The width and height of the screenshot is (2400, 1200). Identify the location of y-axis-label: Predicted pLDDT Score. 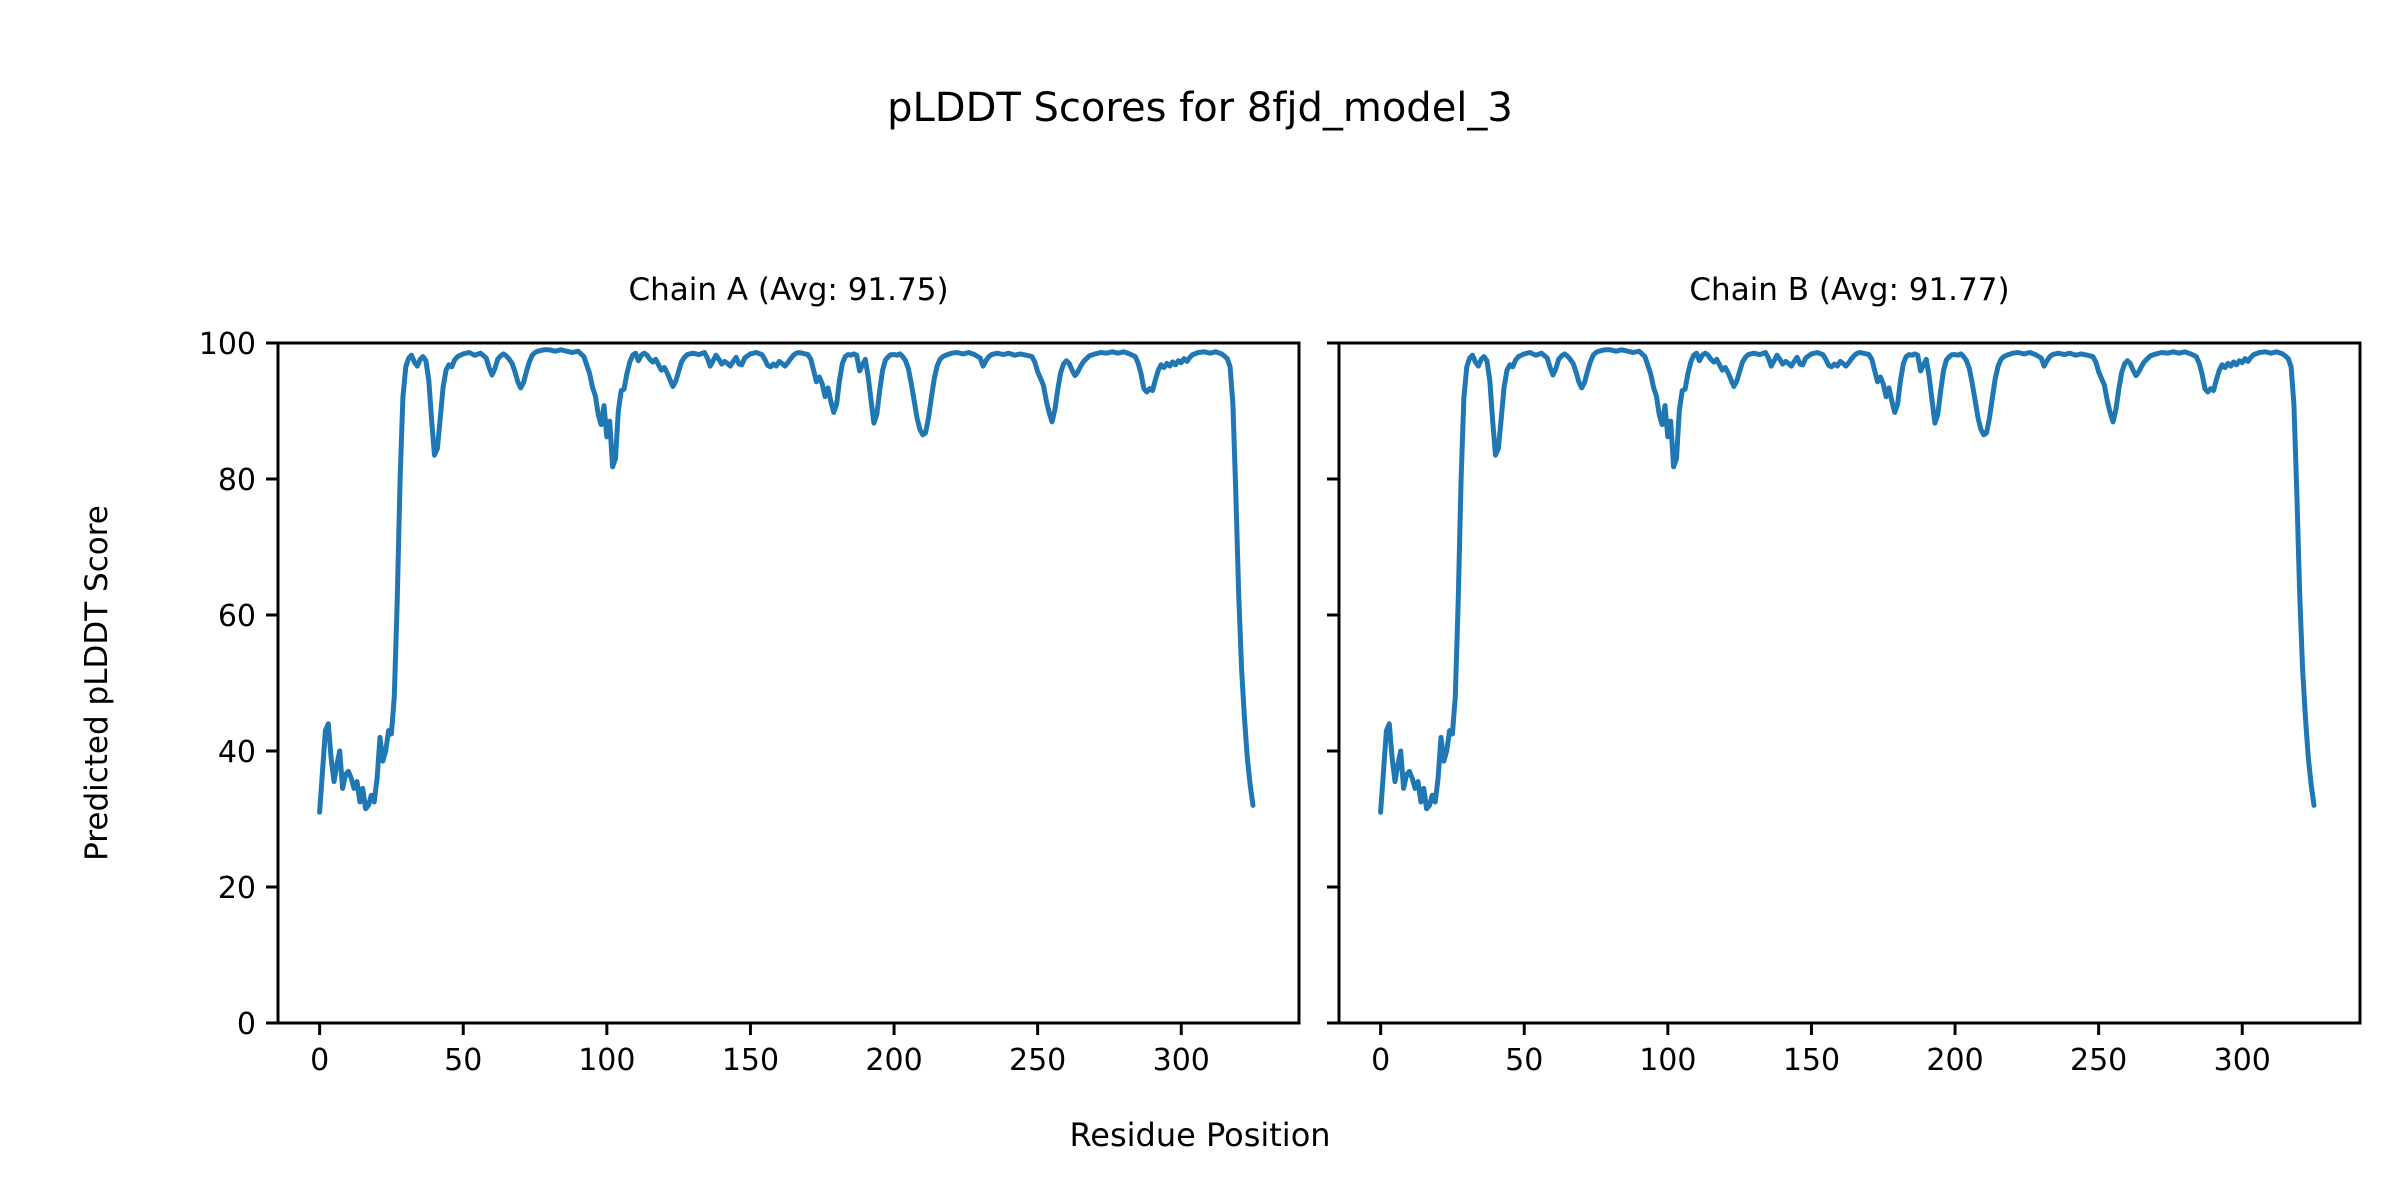
(97, 683).